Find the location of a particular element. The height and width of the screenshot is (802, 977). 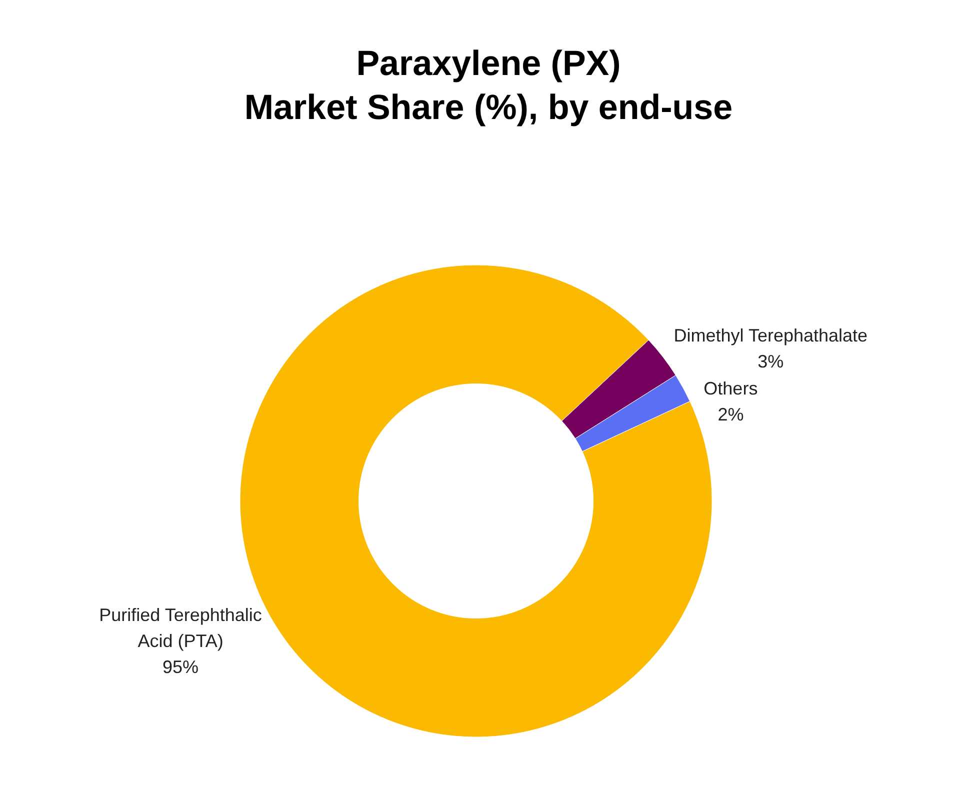

slice-label: Others is located at coordinates (731, 388).